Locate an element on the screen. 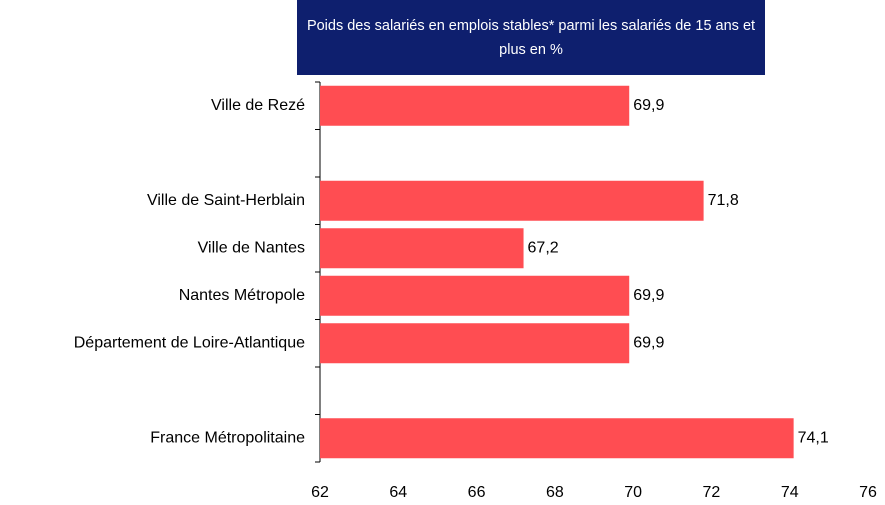 The height and width of the screenshot is (505, 885). y-tick-label: Nantes Métropole is located at coordinates (242, 295).